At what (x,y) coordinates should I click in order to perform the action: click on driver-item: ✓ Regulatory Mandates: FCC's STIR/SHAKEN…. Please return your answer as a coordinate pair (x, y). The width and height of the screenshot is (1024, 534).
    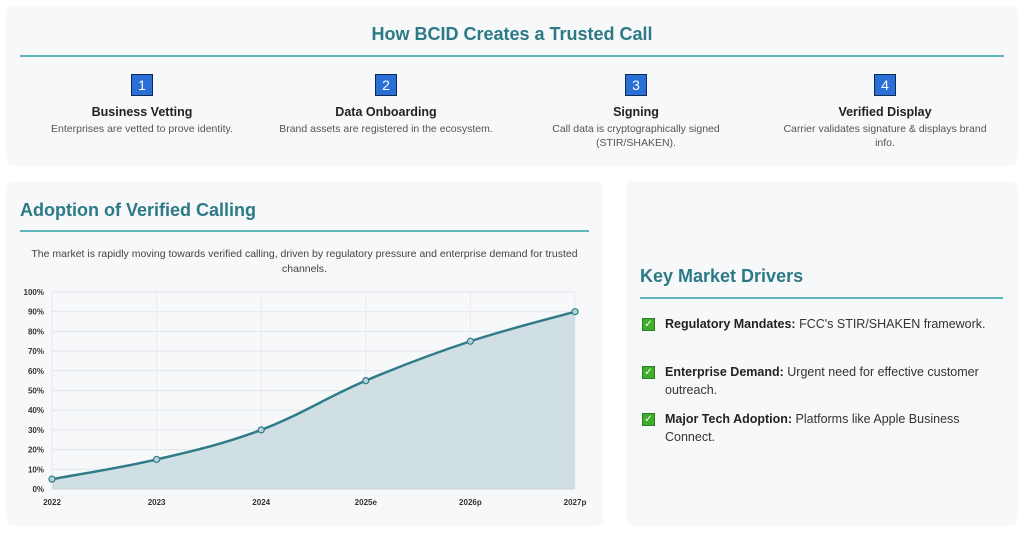
    Looking at the image, I should click on (815, 324).